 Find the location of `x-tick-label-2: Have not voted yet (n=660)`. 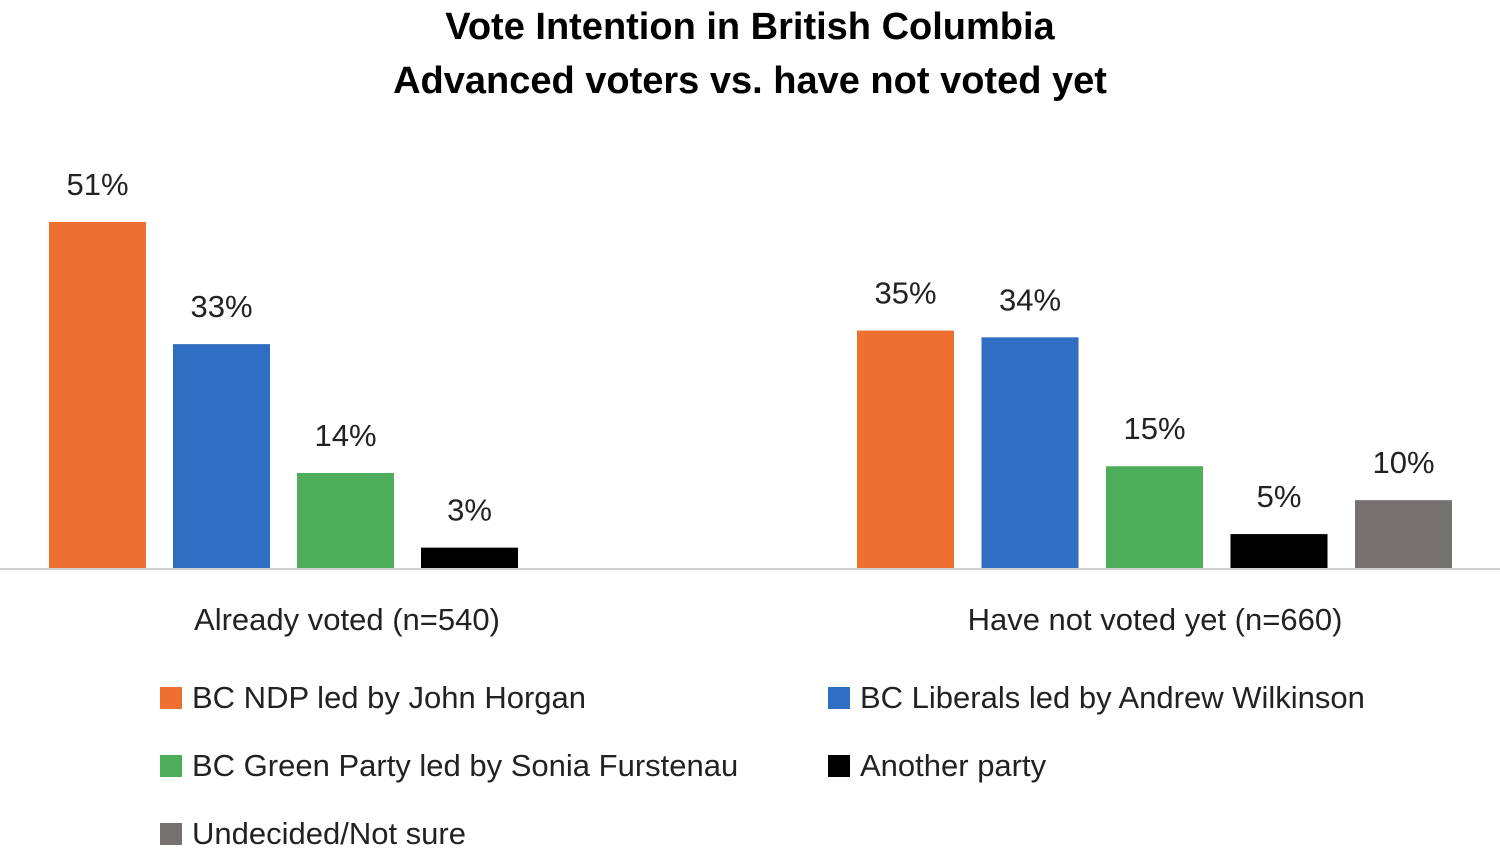

x-tick-label-2: Have not voted yet (n=660) is located at coordinates (1155, 619).